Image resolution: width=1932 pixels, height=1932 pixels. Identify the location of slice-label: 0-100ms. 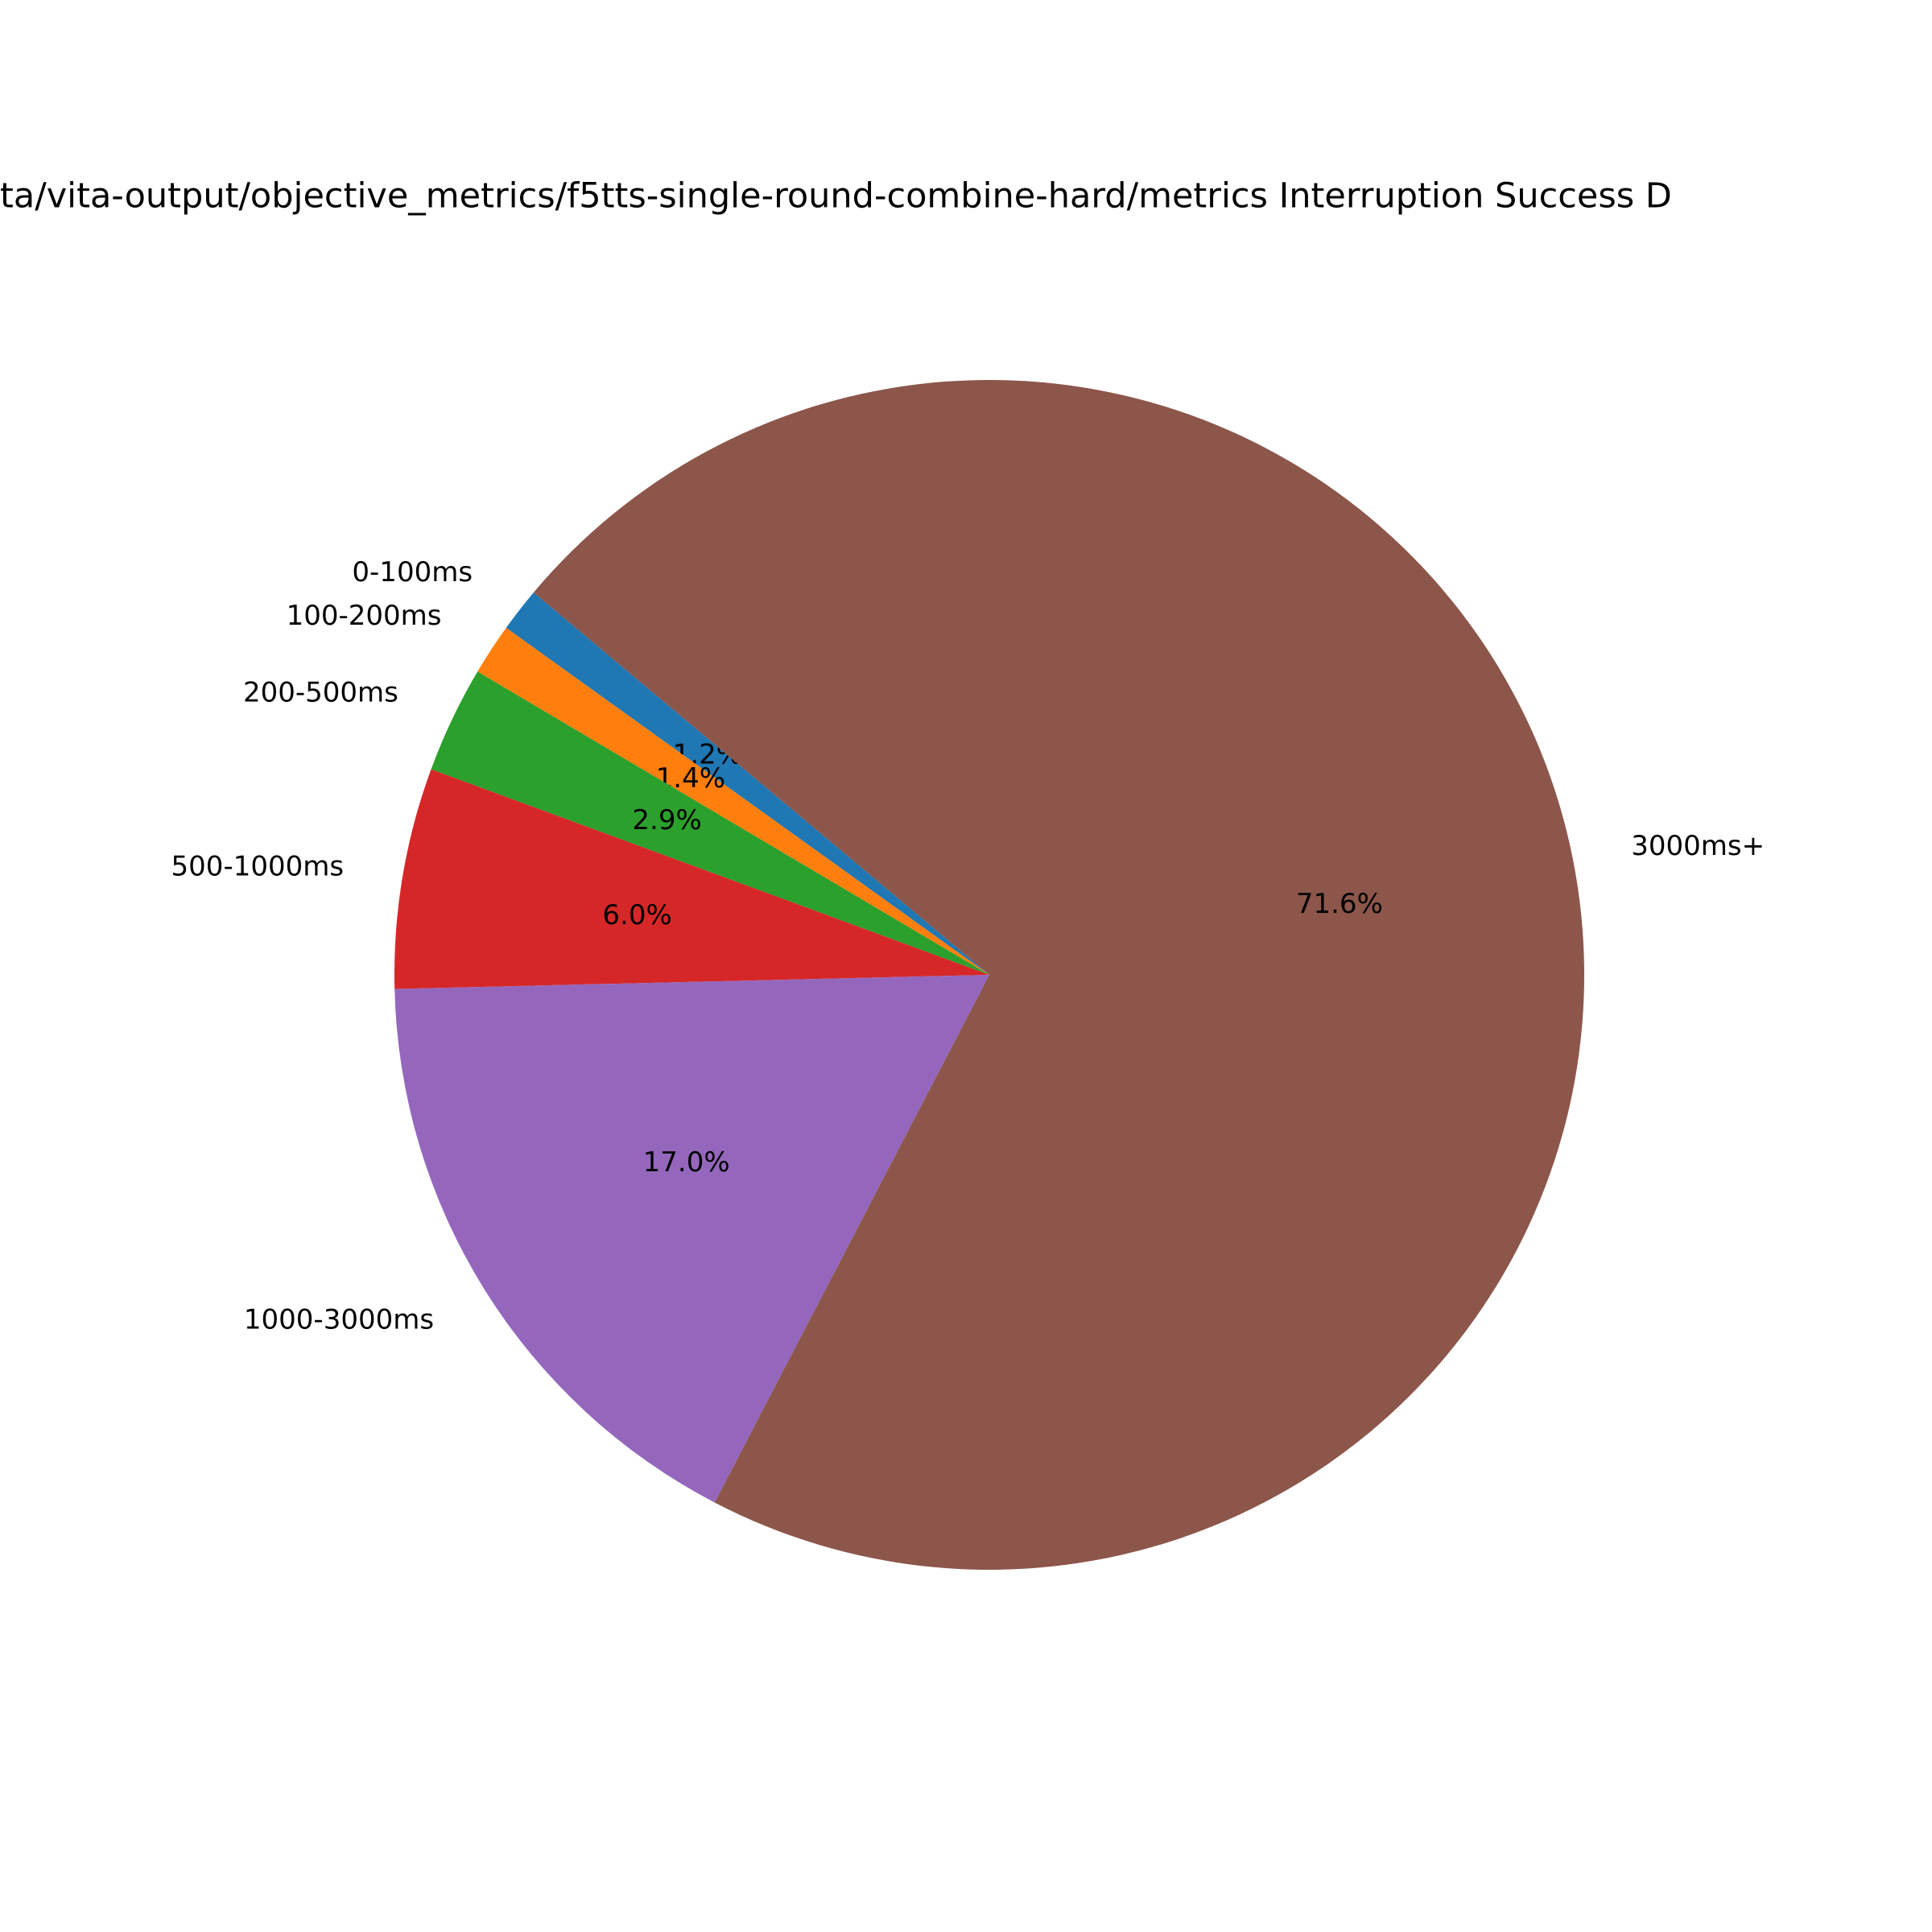
(412, 572).